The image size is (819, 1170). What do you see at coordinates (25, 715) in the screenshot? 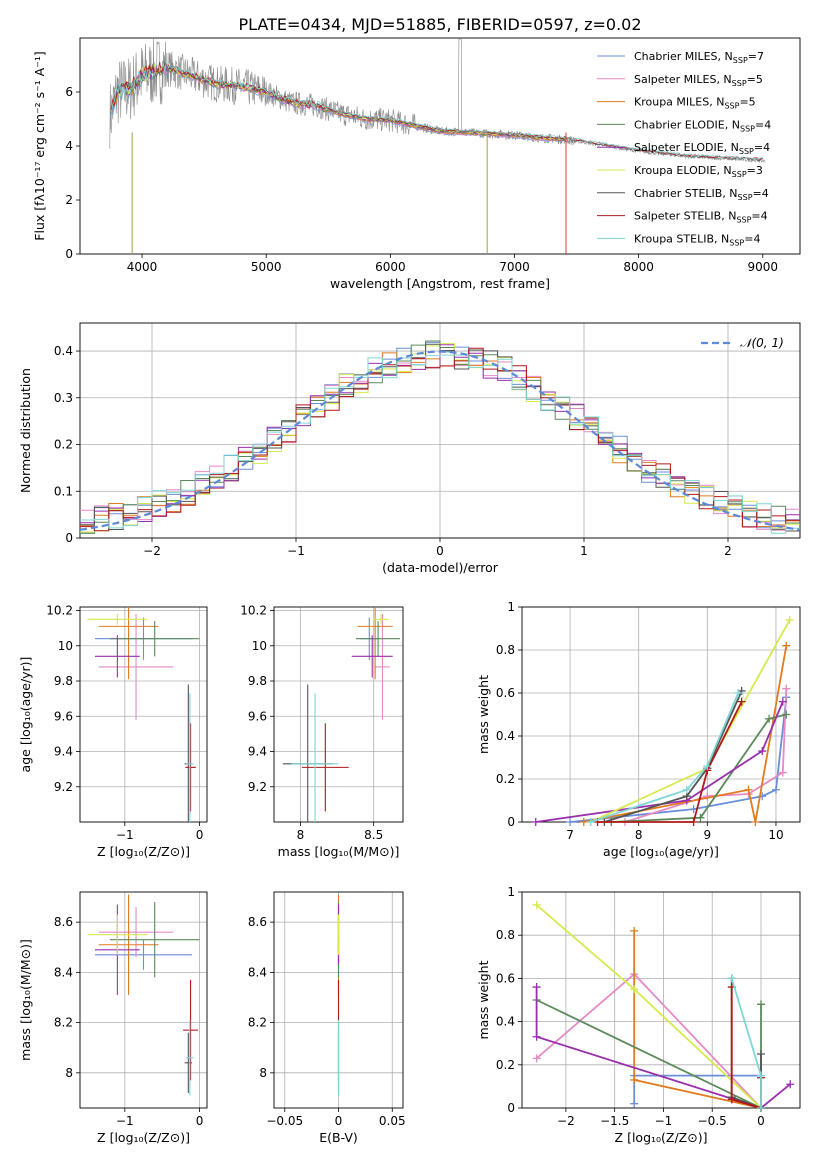
I see `y-axis-label: age [log₁₀(age/yr)]` at bounding box center [25, 715].